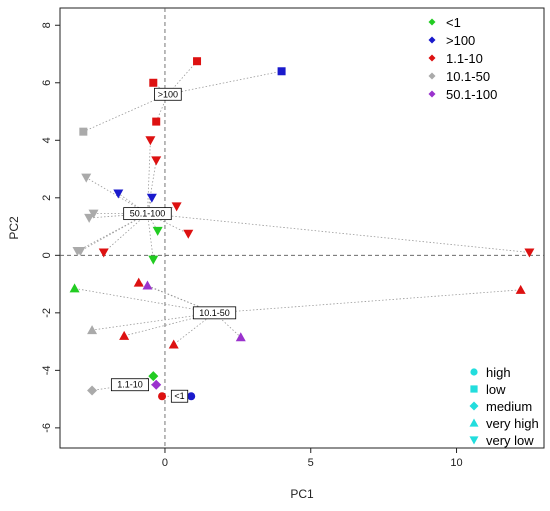 The image size is (550, 511). I want to click on x-tick-label: 10, so click(456, 463).